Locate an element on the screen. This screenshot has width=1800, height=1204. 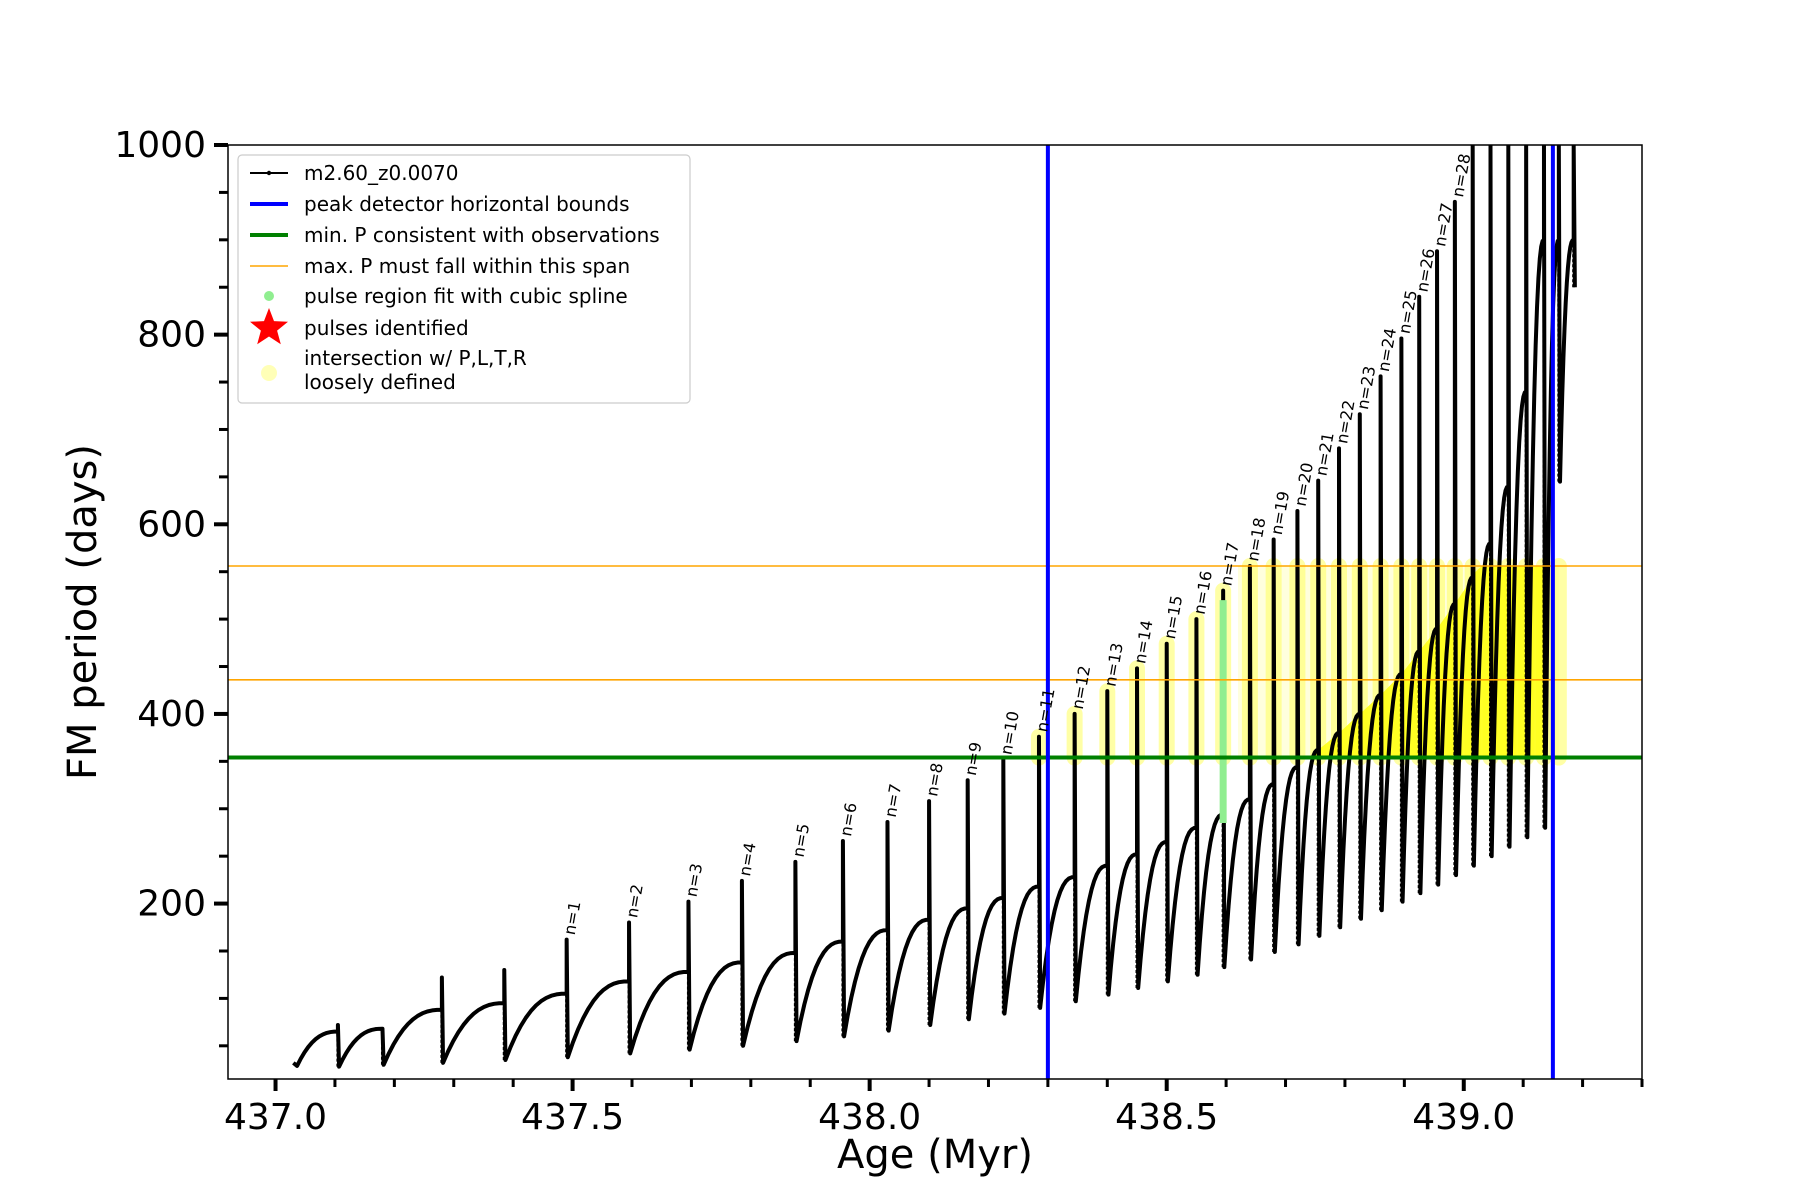
y-tick-label: 600 is located at coordinates (171, 524).